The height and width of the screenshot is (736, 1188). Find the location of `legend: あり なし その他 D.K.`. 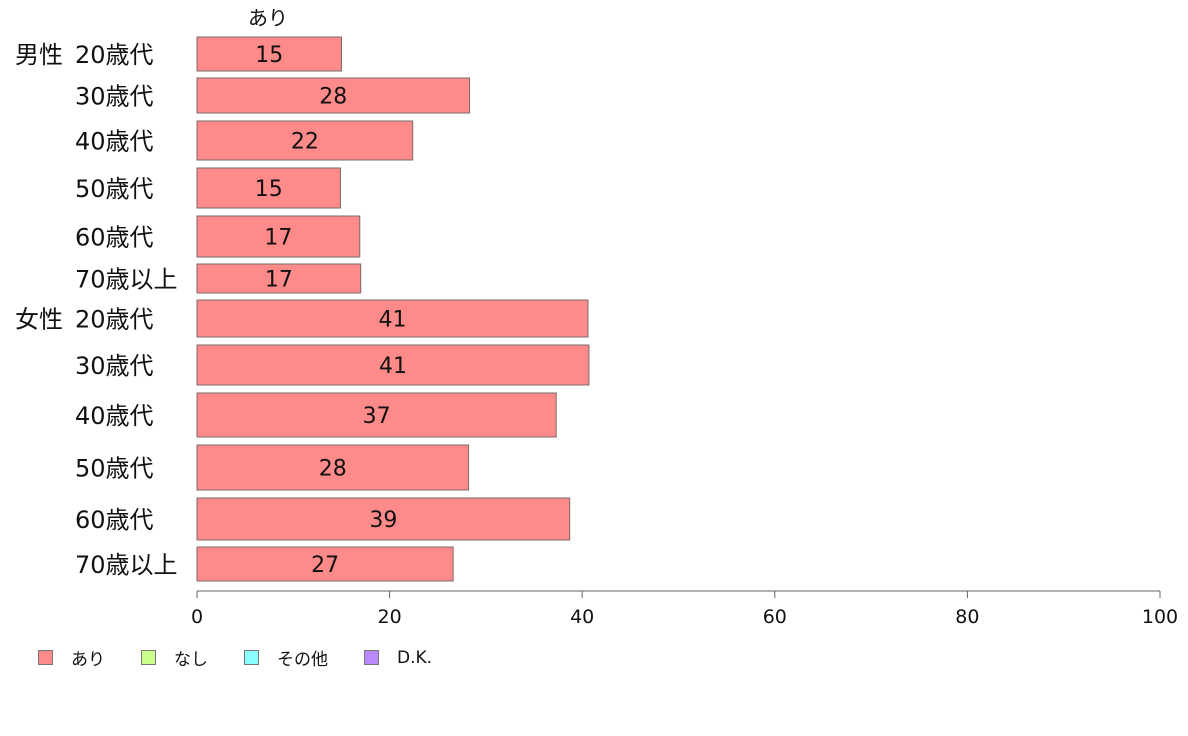

legend: あり なし その他 D.K. is located at coordinates (253, 657).